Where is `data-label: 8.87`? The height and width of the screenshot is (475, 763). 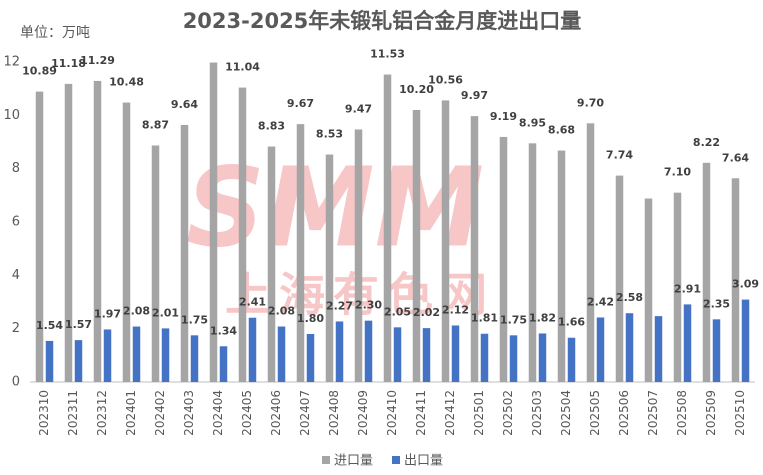 data-label: 8.87 is located at coordinates (155, 124).